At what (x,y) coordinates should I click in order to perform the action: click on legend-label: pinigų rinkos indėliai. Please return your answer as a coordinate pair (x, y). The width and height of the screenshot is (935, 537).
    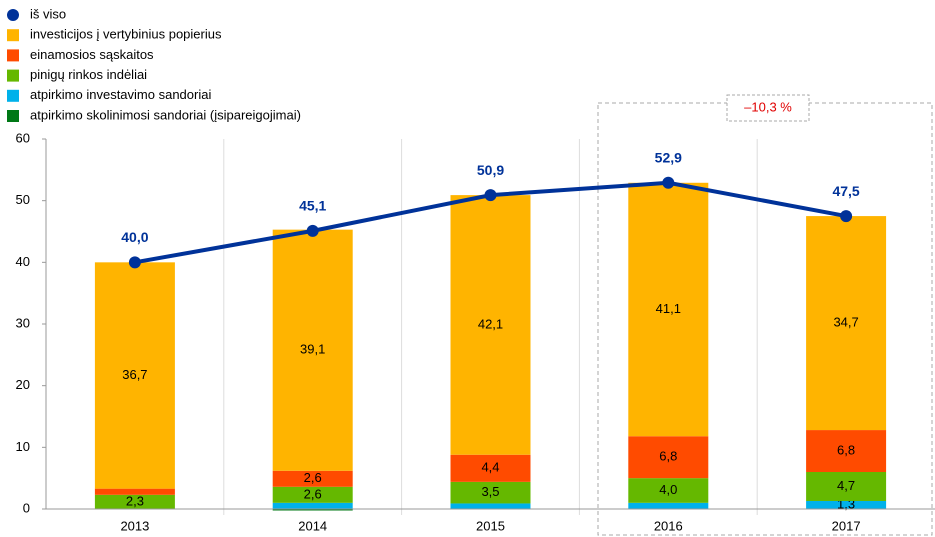
    Looking at the image, I should click on (88, 74).